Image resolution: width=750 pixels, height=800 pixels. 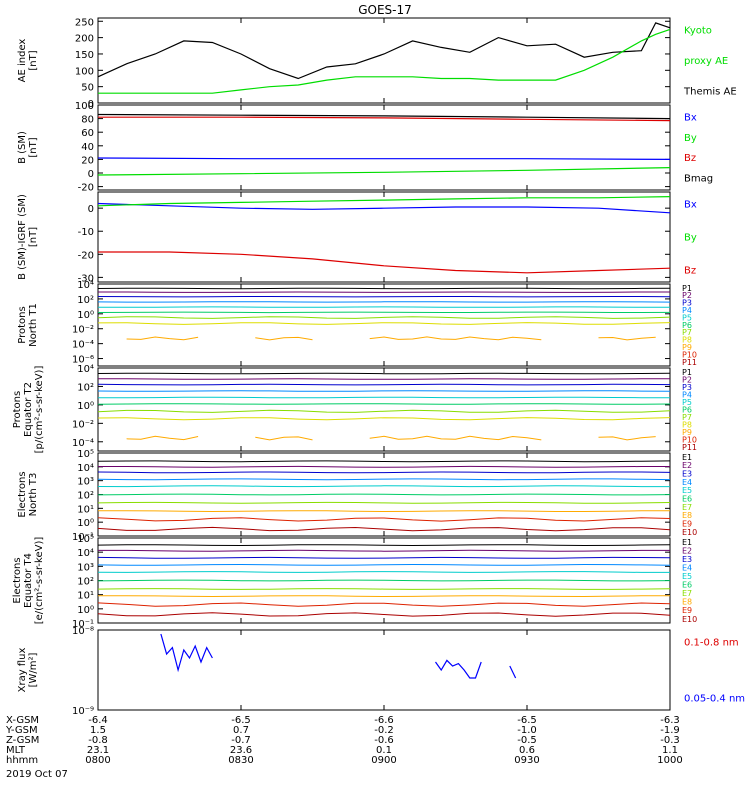 I want to click on y-axis-label: ProtonsEquator T2[p/(cm²-s-sr-keV)], so click(x=28, y=410).